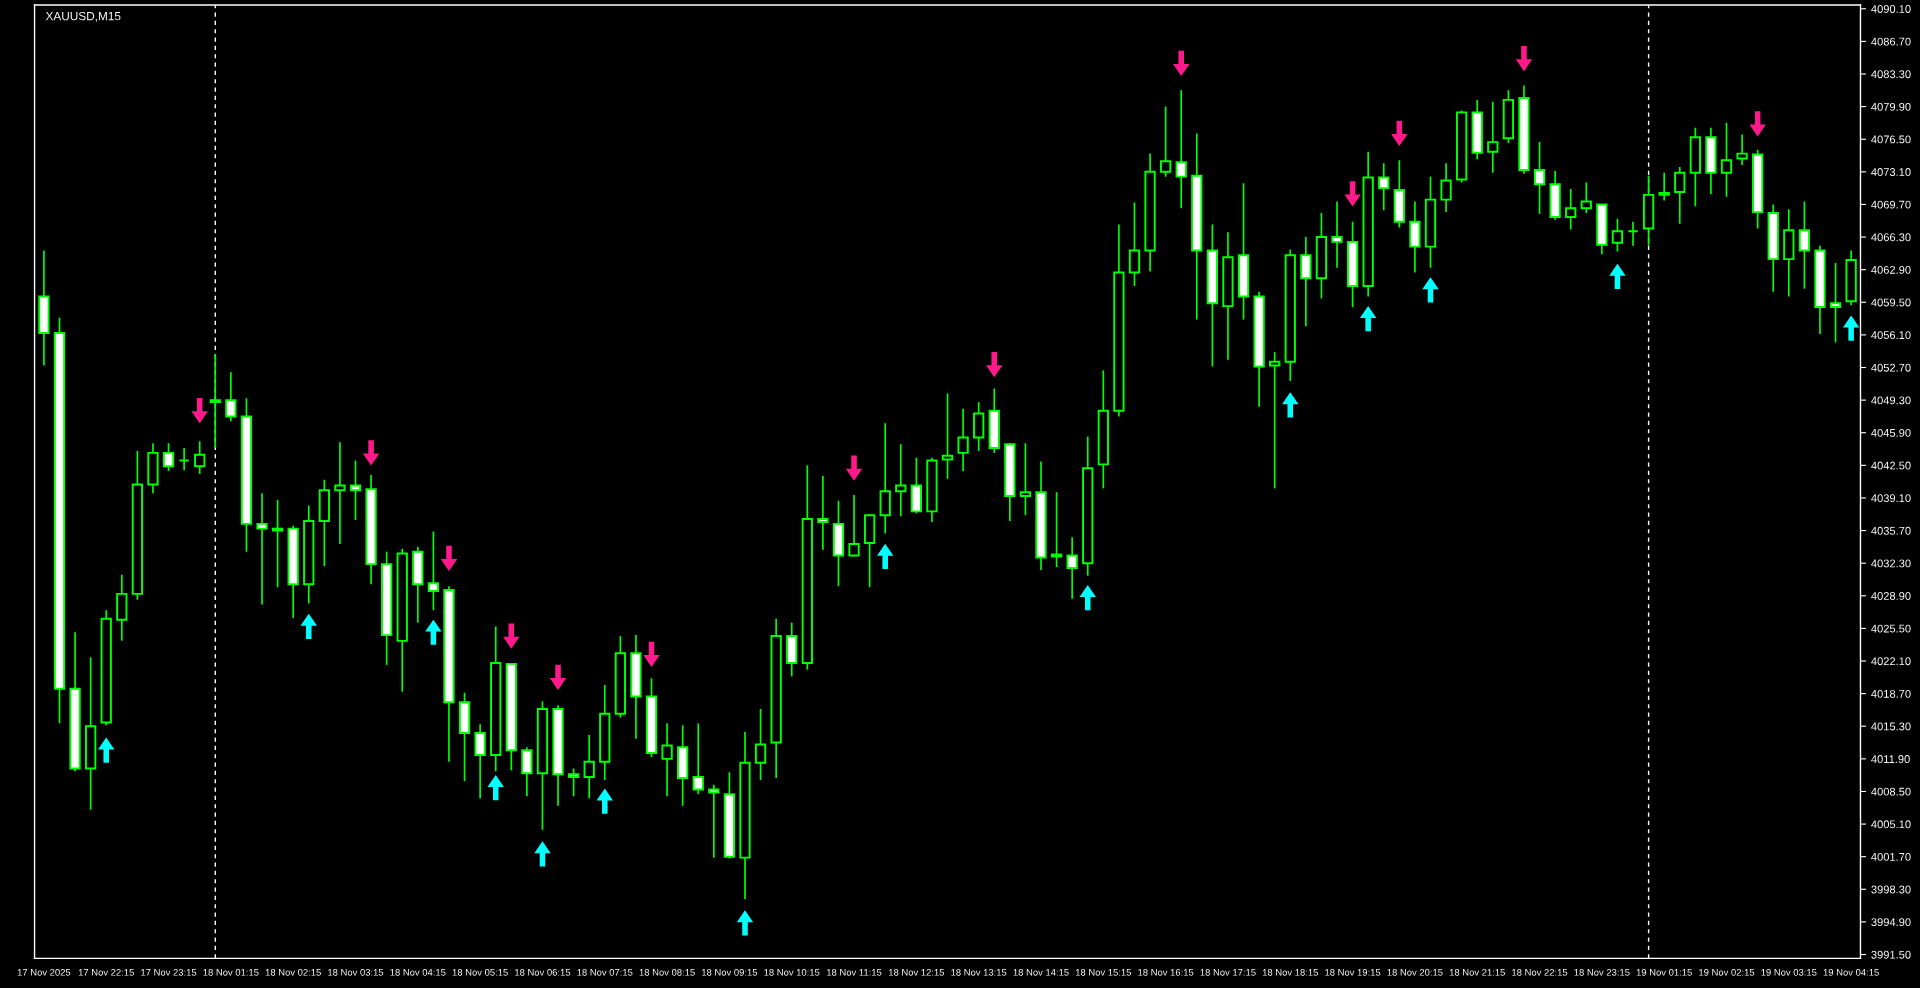 The width and height of the screenshot is (1920, 988). Describe the element at coordinates (1891, 889) in the screenshot. I see `y-tick-label: 3998.30` at that location.